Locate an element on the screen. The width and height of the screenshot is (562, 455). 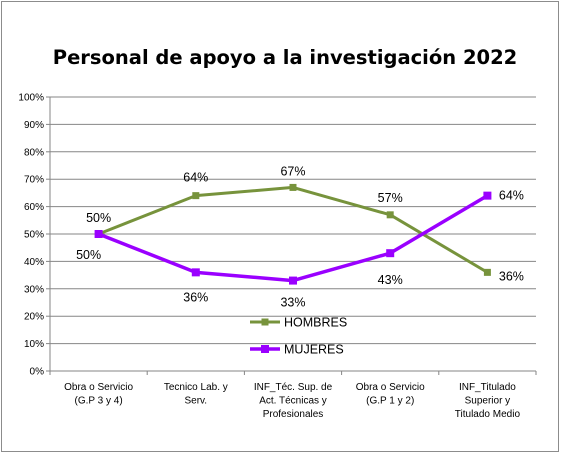
legend: HOMBRES MUJERES is located at coordinates (298, 336).